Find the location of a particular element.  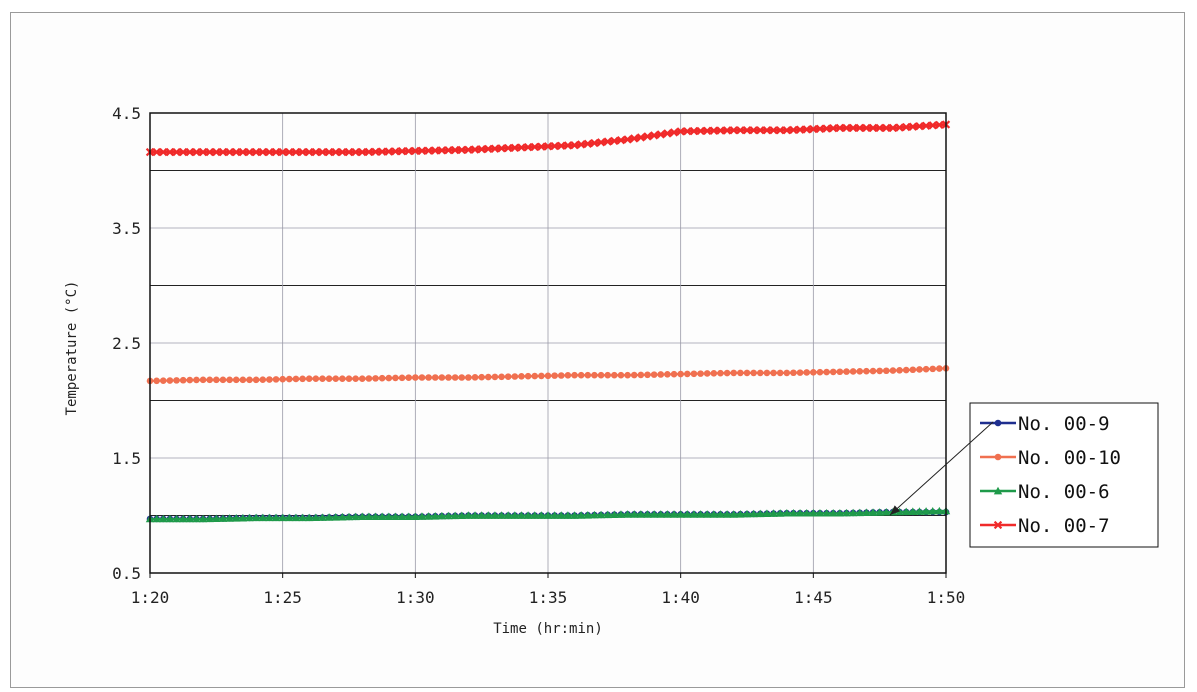

y-tick-label: 2.5 is located at coordinates (126, 343).